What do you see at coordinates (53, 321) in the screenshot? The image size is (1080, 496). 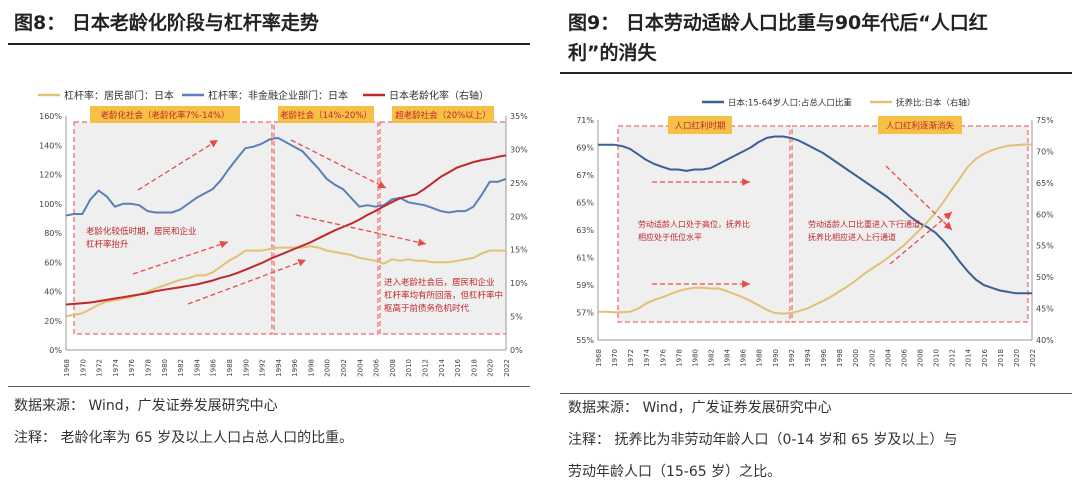 I see `left-y-left-tick-label: 20%` at bounding box center [53, 321].